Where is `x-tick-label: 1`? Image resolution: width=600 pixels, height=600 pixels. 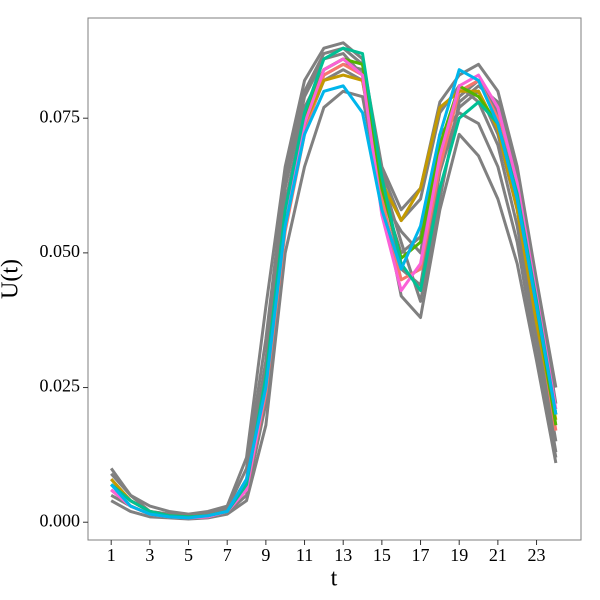 x-tick-label: 1 is located at coordinates (111, 555).